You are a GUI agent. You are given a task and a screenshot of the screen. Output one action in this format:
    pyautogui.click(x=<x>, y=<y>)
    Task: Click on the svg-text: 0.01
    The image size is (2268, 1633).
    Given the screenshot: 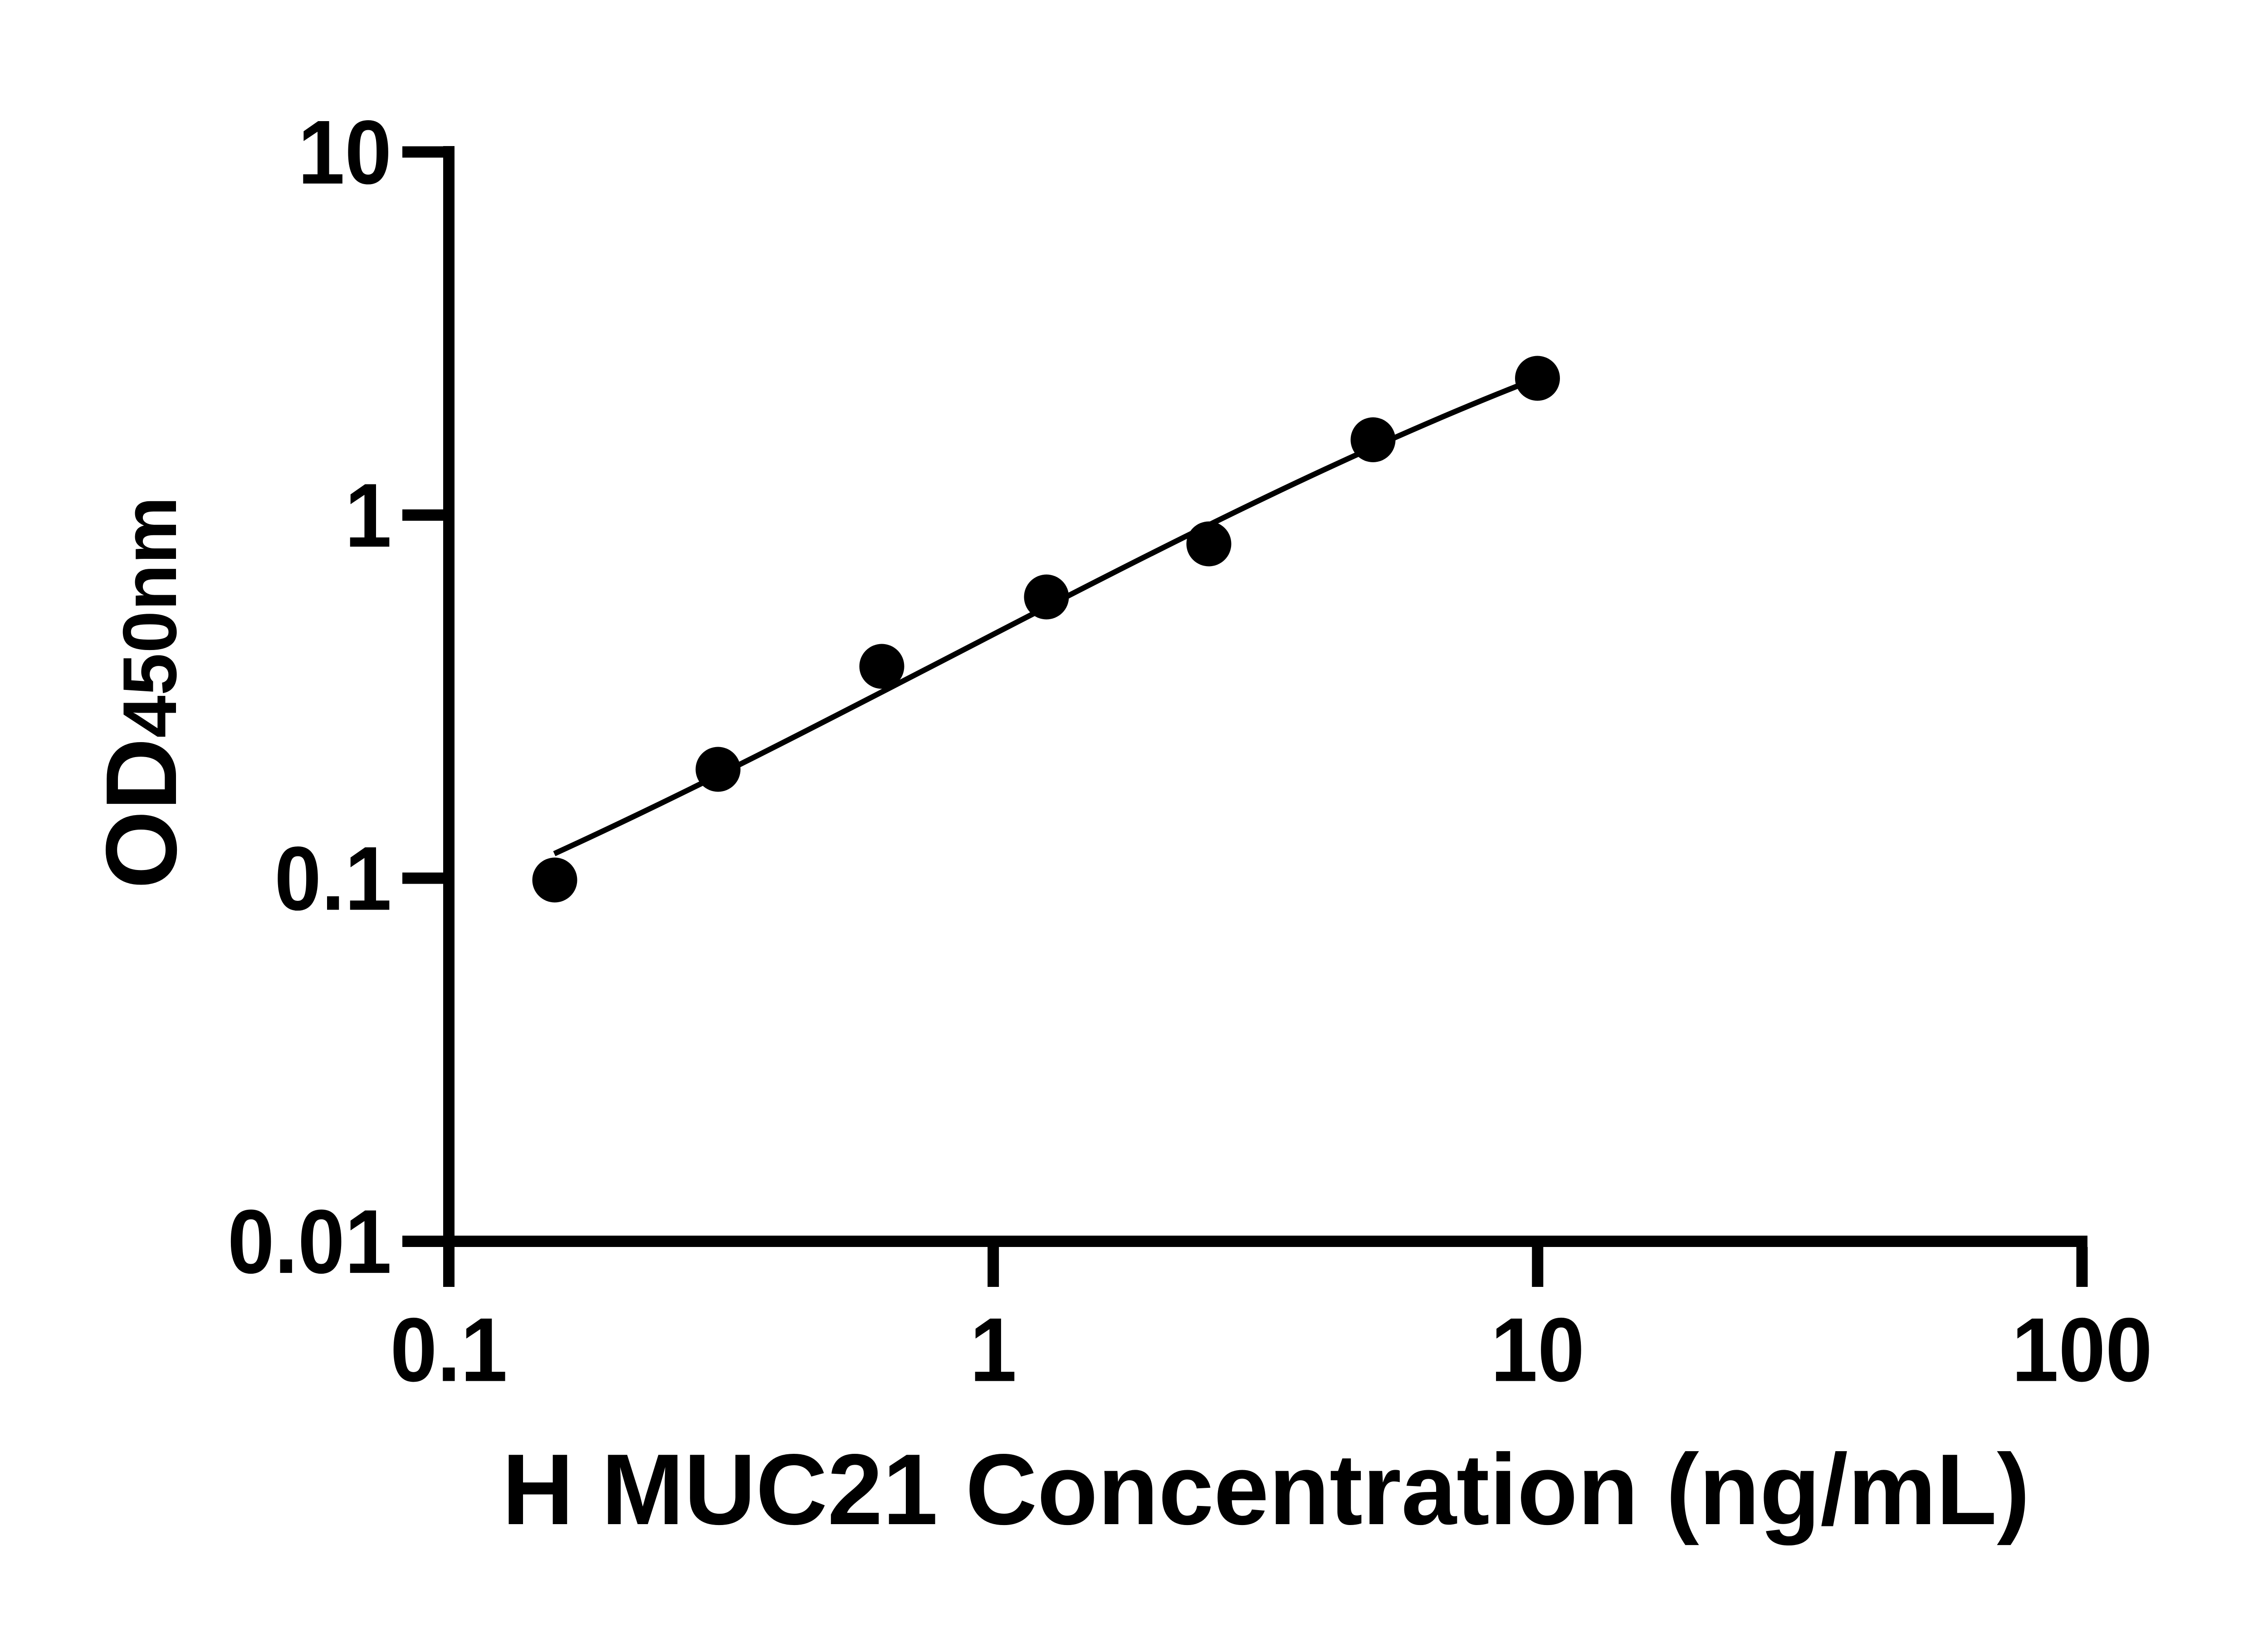 What is the action you would take?
    pyautogui.click(x=310, y=1241)
    